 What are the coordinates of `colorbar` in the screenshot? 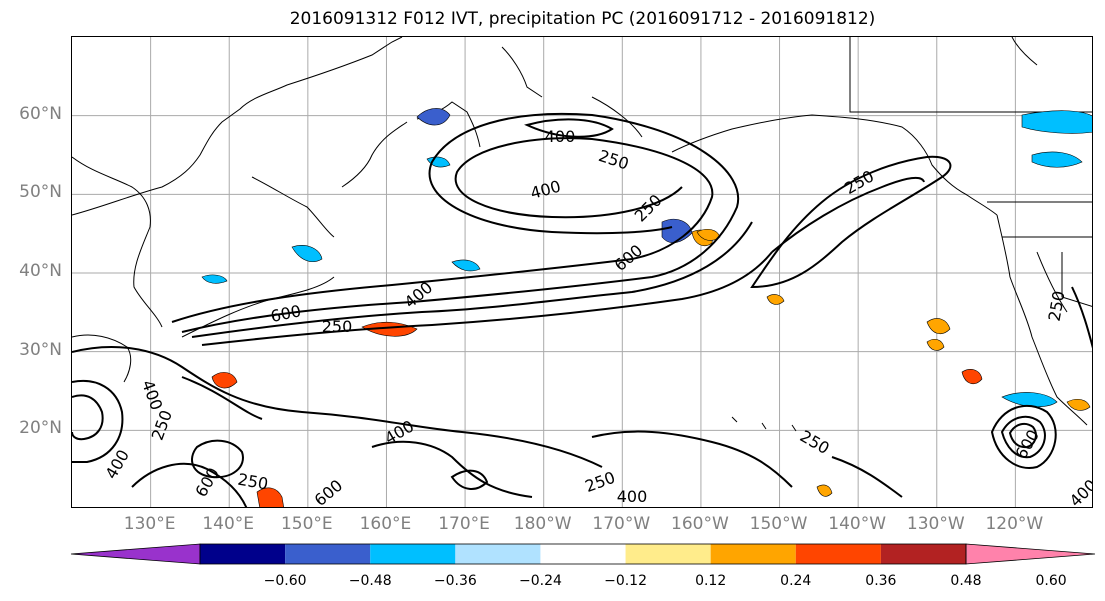 It's located at (583, 554).